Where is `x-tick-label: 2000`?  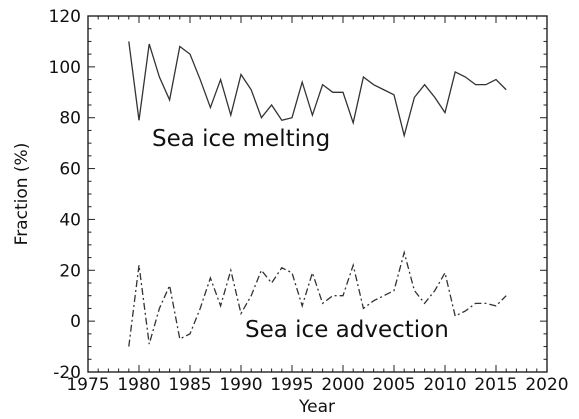
x-tick-label: 2000 is located at coordinates (342, 385).